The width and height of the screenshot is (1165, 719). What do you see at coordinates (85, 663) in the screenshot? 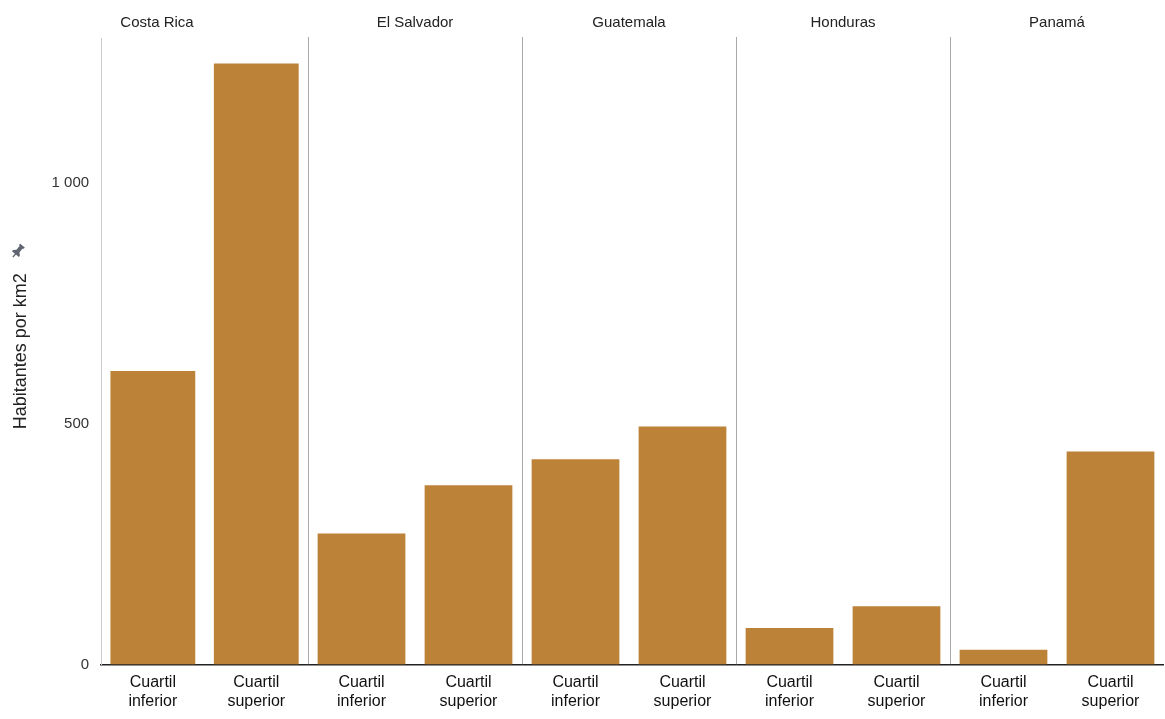
I see `y-tick-label: 0` at bounding box center [85, 663].